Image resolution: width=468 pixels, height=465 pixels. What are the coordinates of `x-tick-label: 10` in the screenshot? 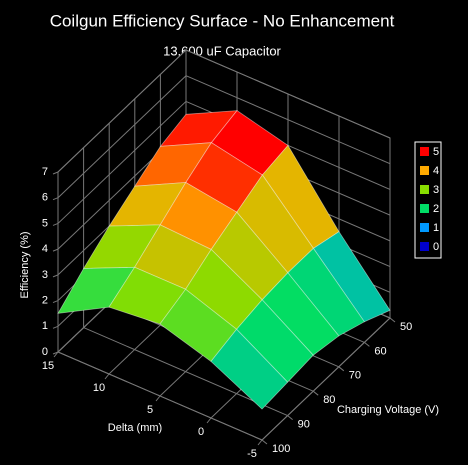 It's located at (99, 388).